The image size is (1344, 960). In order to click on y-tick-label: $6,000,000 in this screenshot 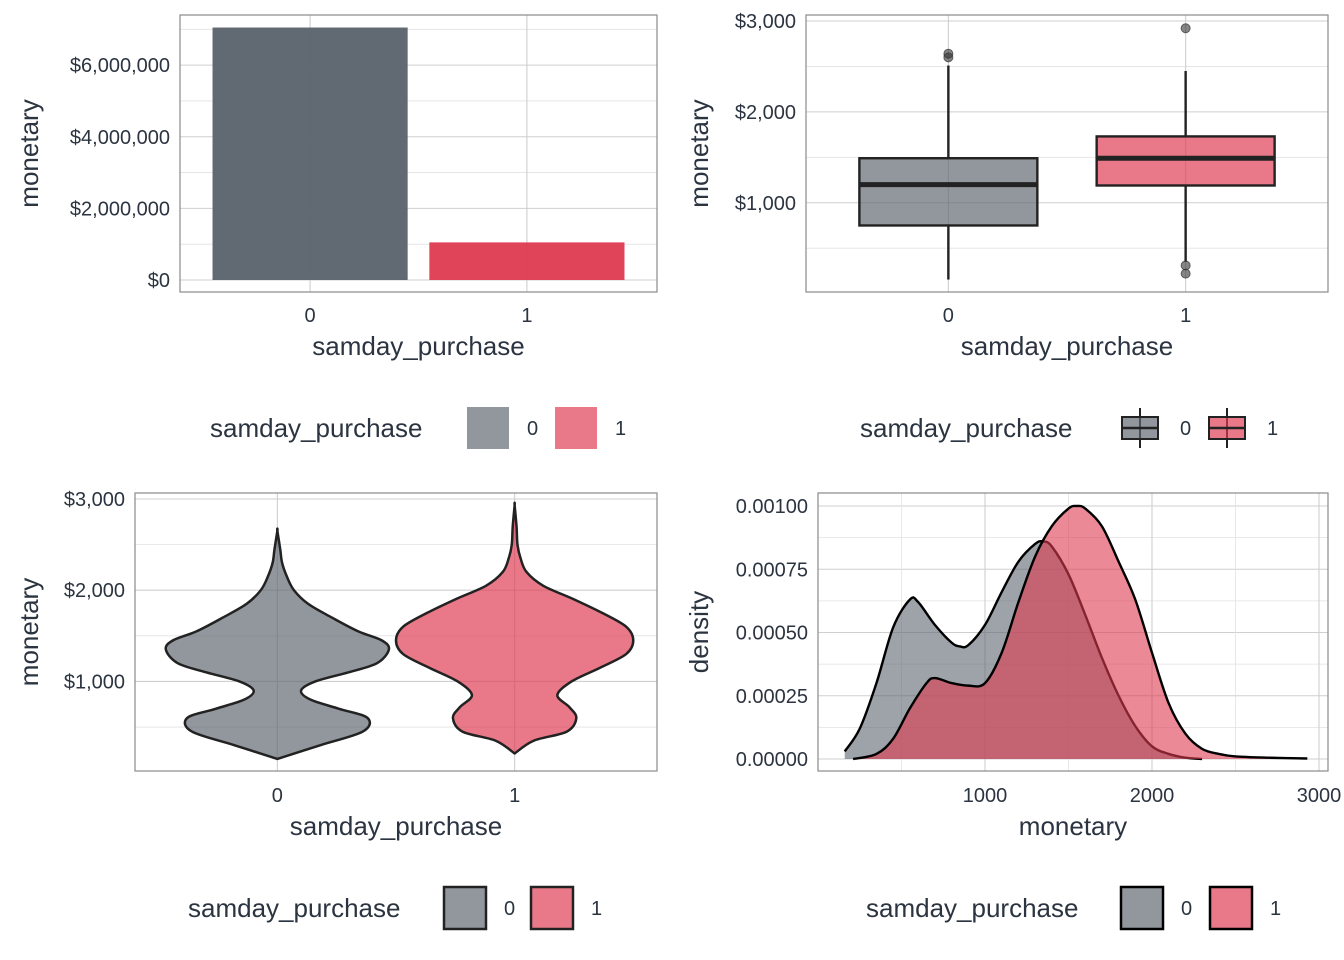, I will do `click(120, 66)`.